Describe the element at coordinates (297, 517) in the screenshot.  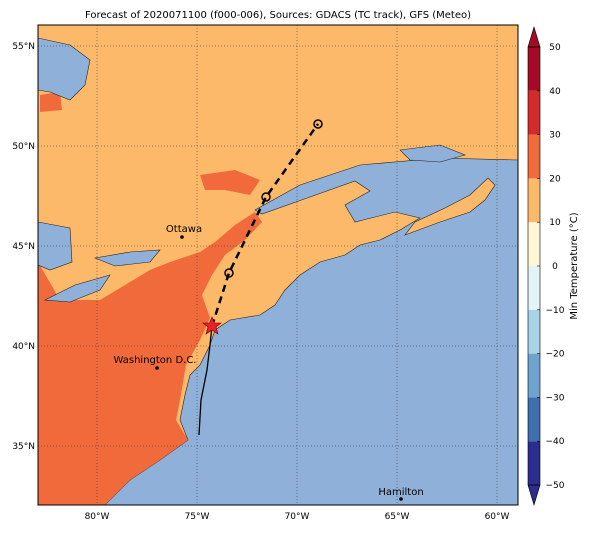
I see `lon-tick-label: 70°W` at that location.